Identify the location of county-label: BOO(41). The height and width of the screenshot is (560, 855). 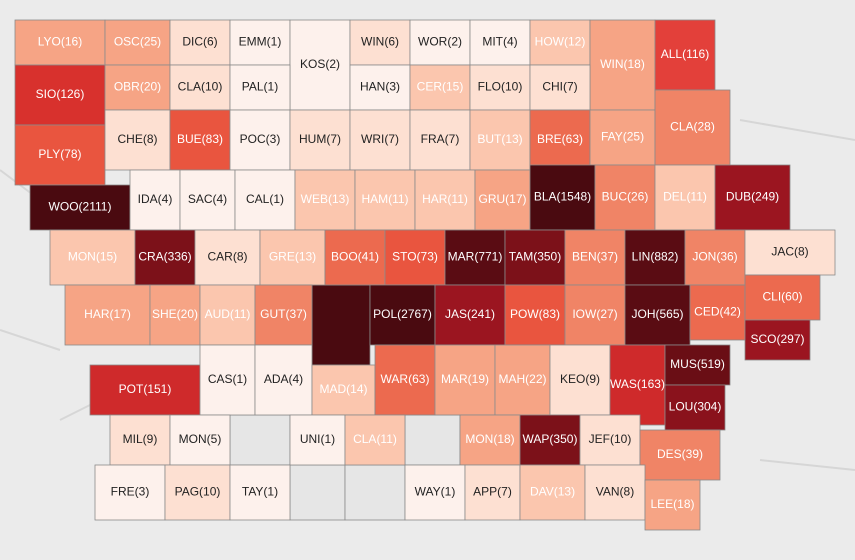
(355, 257).